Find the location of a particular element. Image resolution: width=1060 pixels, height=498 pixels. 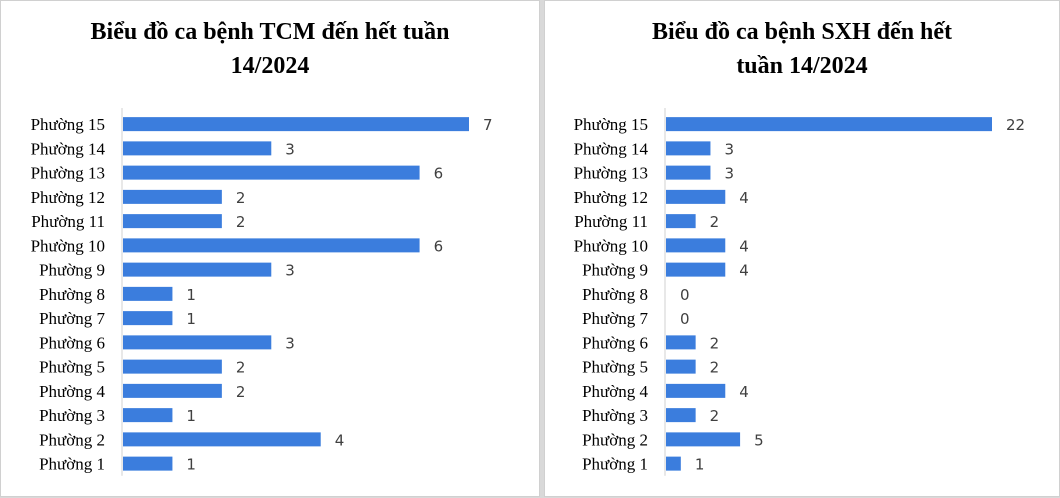

sxh-category-label: Phường 14 is located at coordinates (611, 148).